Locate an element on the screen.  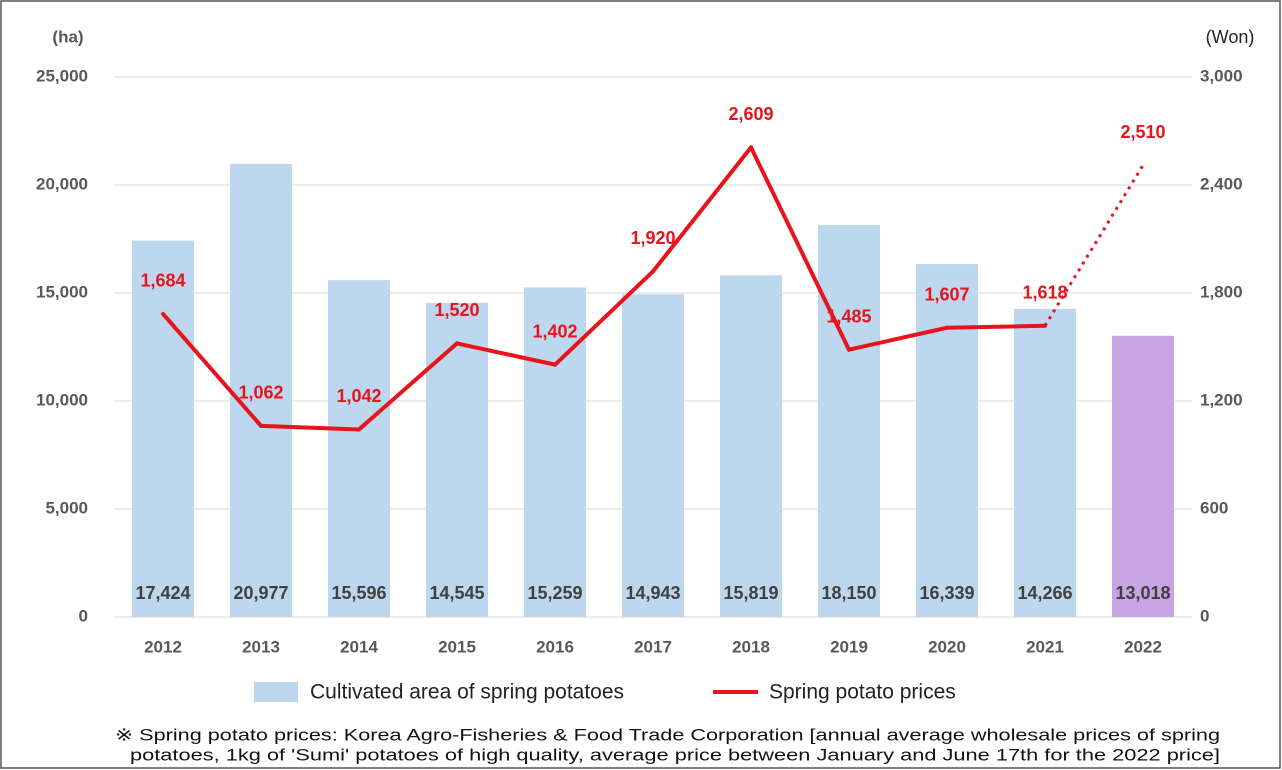
point-value-label: 2,609 is located at coordinates (750, 114).